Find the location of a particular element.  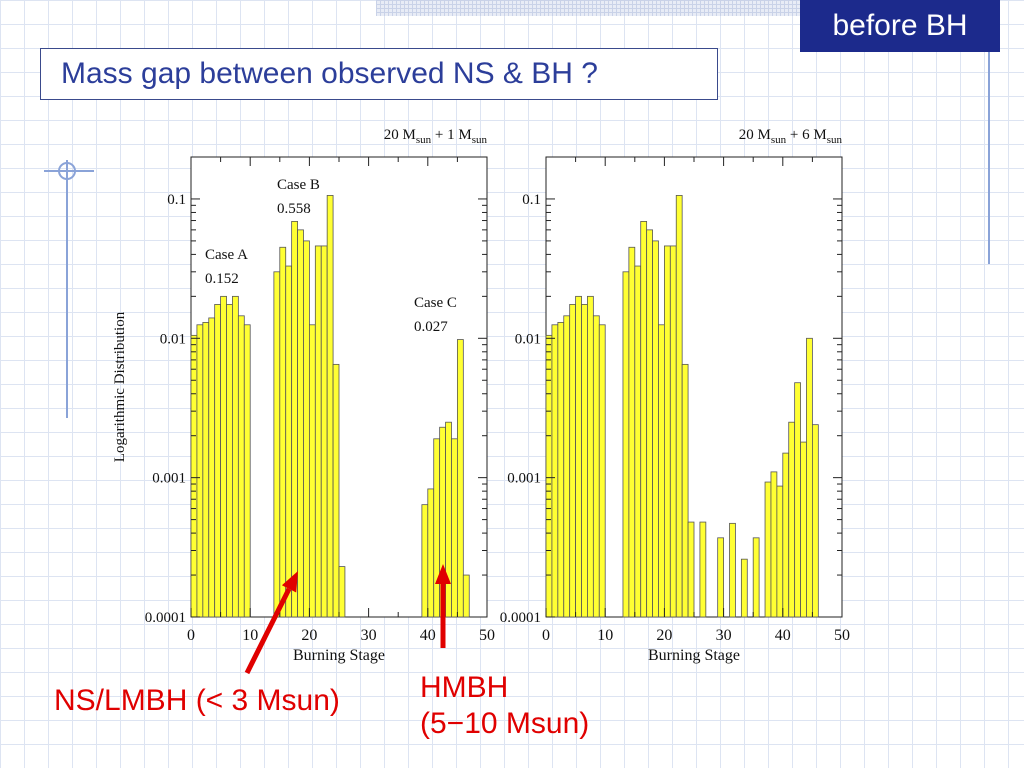

x-tick-label: 0 is located at coordinates (546, 635).